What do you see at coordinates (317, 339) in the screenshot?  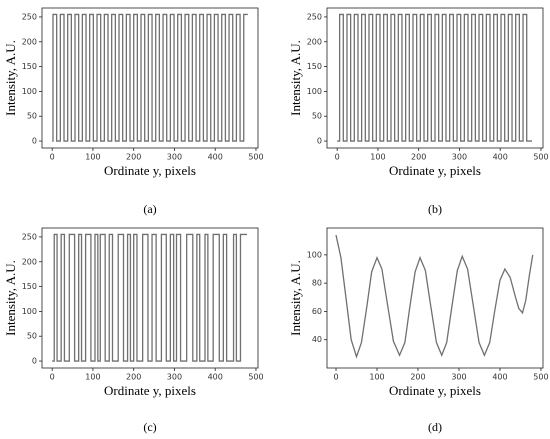 I see `y-tick-label: 40` at bounding box center [317, 339].